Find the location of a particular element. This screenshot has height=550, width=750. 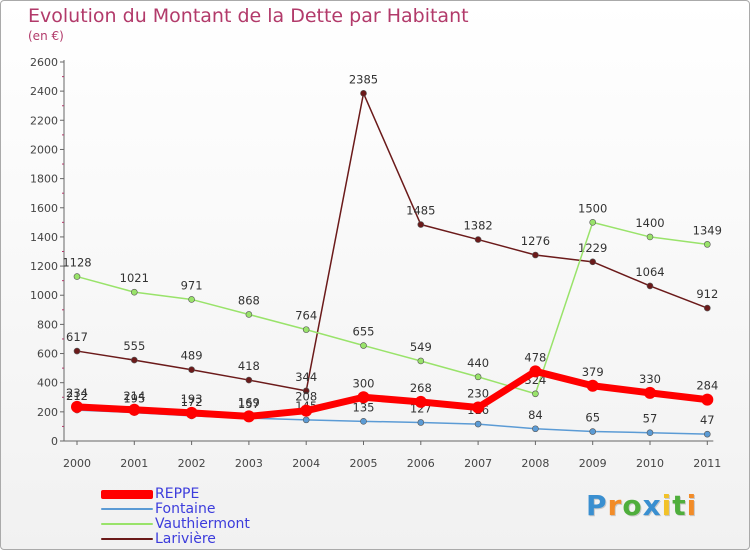

data-label-vauthiermont: 440 is located at coordinates (478, 363).